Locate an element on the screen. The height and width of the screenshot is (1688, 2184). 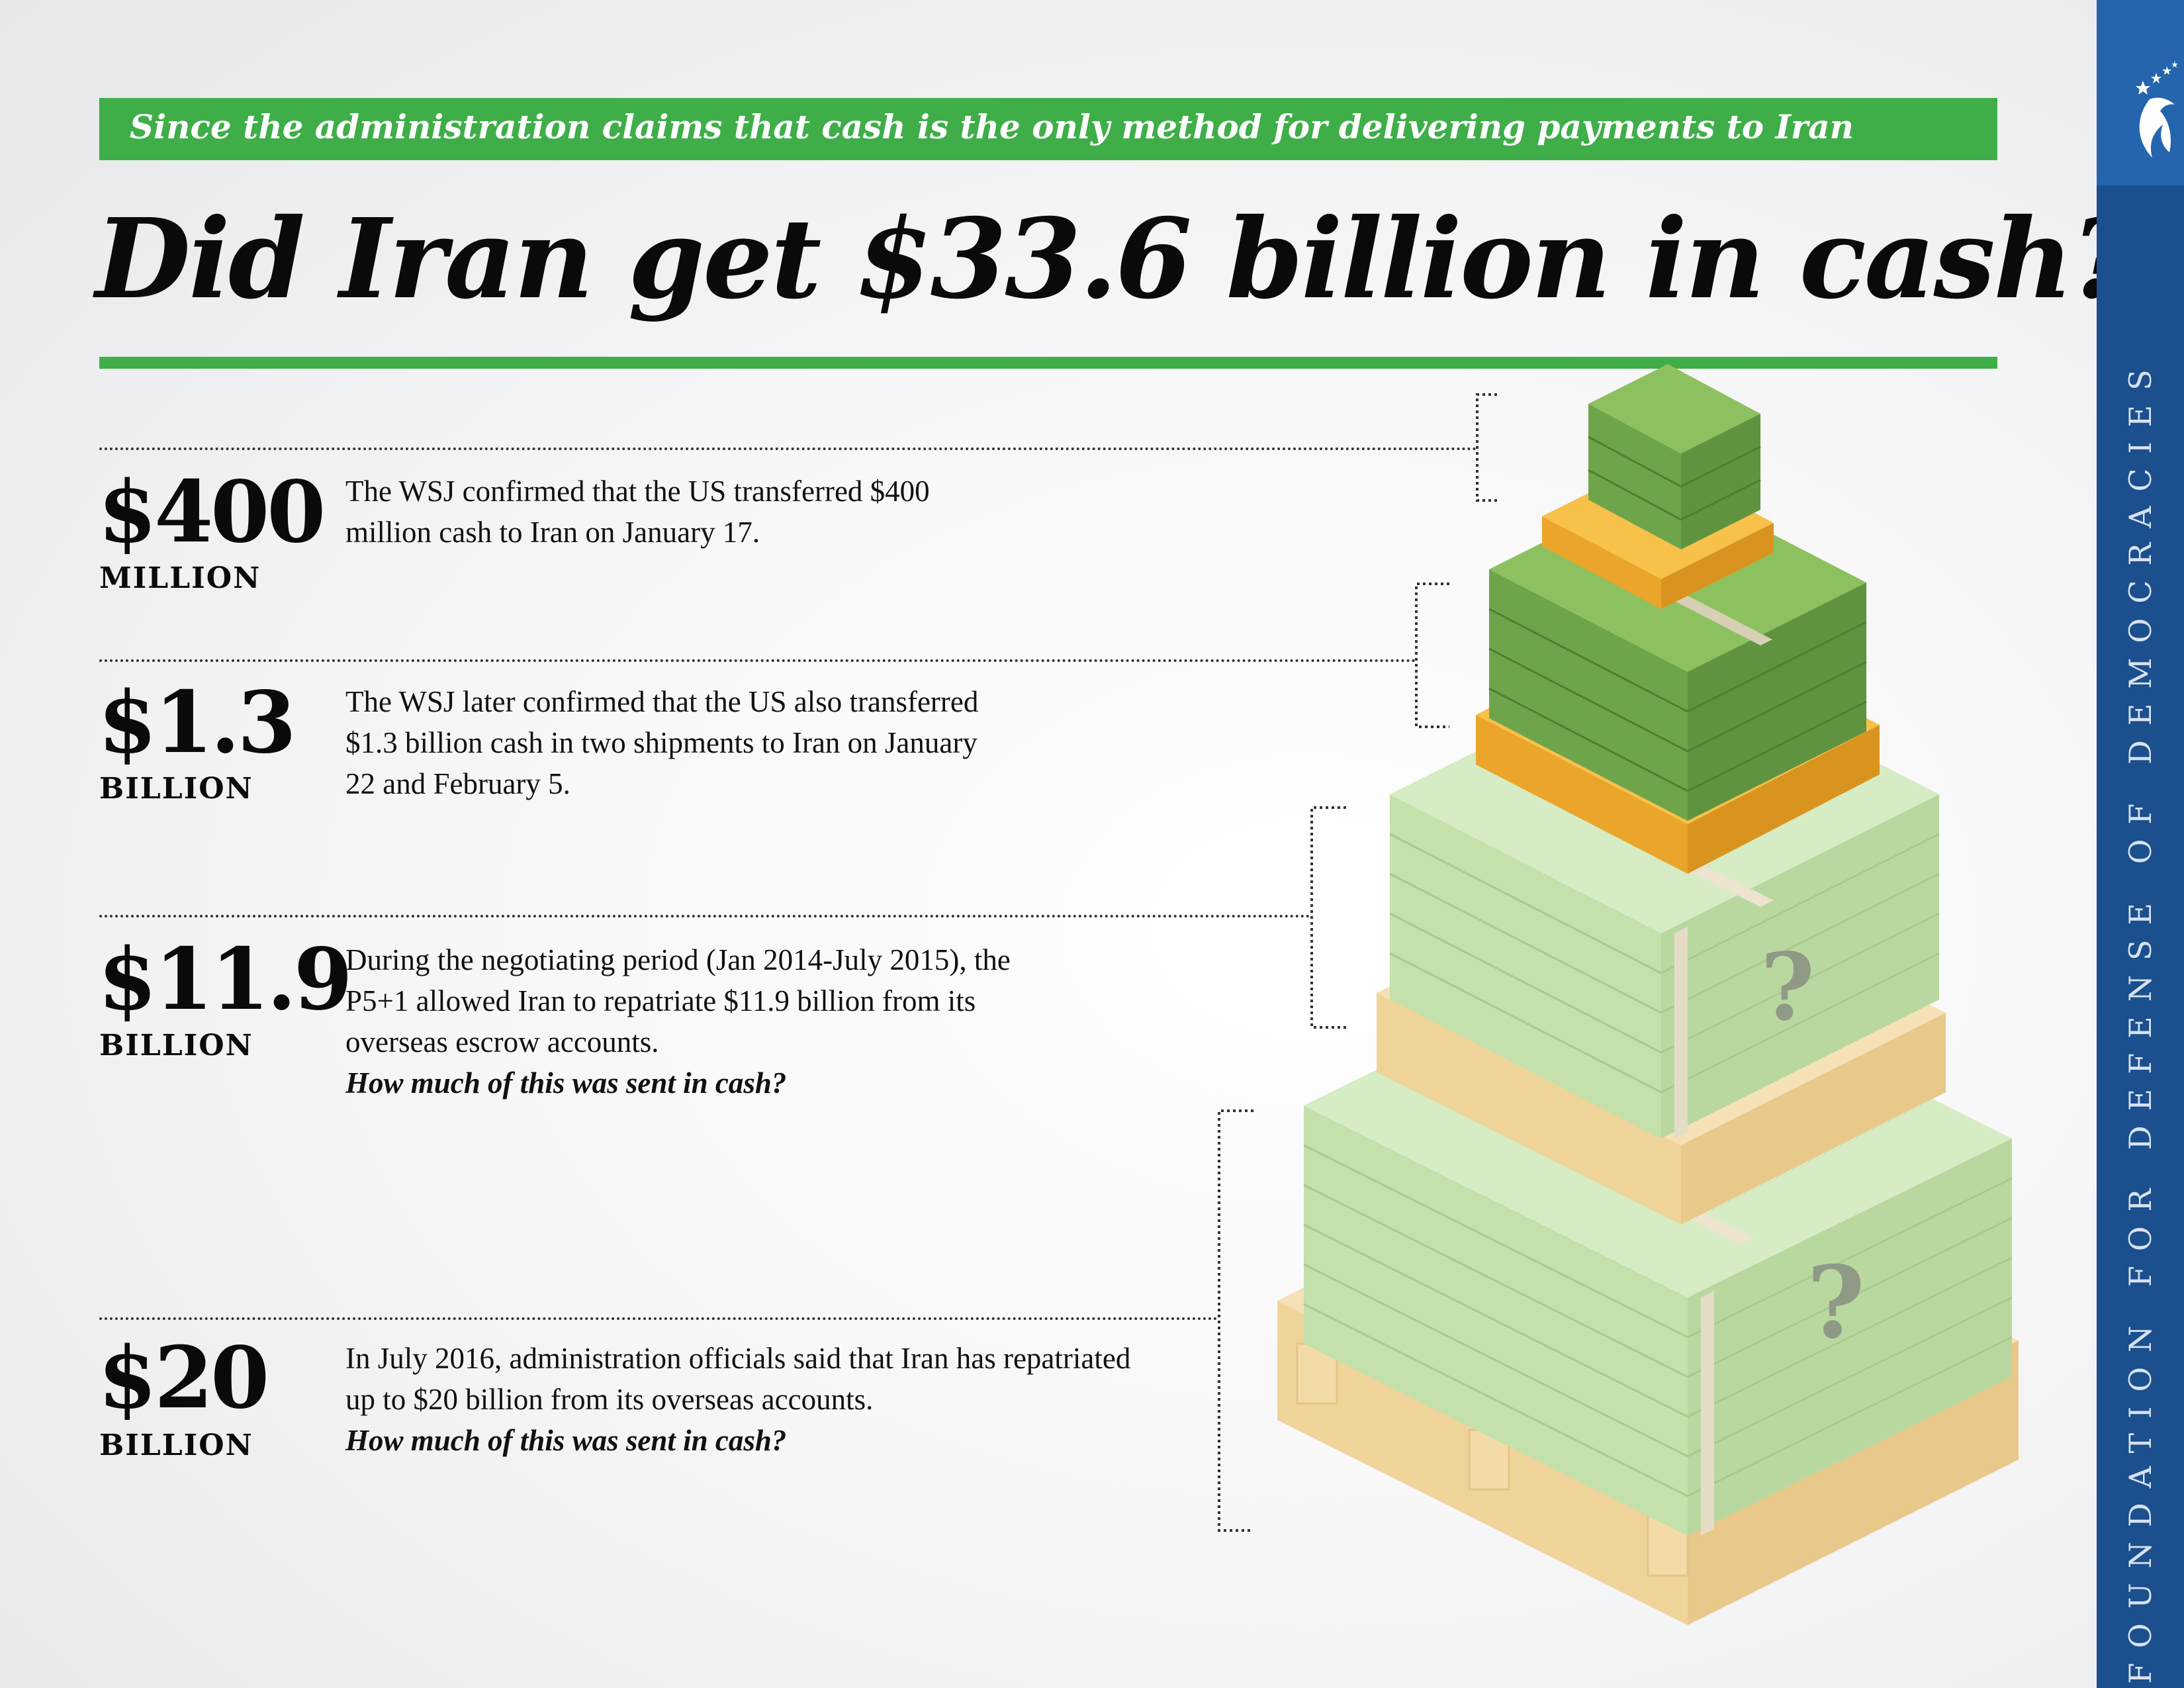
desc-11-9b-question: How much of this was sent in cash? is located at coordinates (566, 1083).